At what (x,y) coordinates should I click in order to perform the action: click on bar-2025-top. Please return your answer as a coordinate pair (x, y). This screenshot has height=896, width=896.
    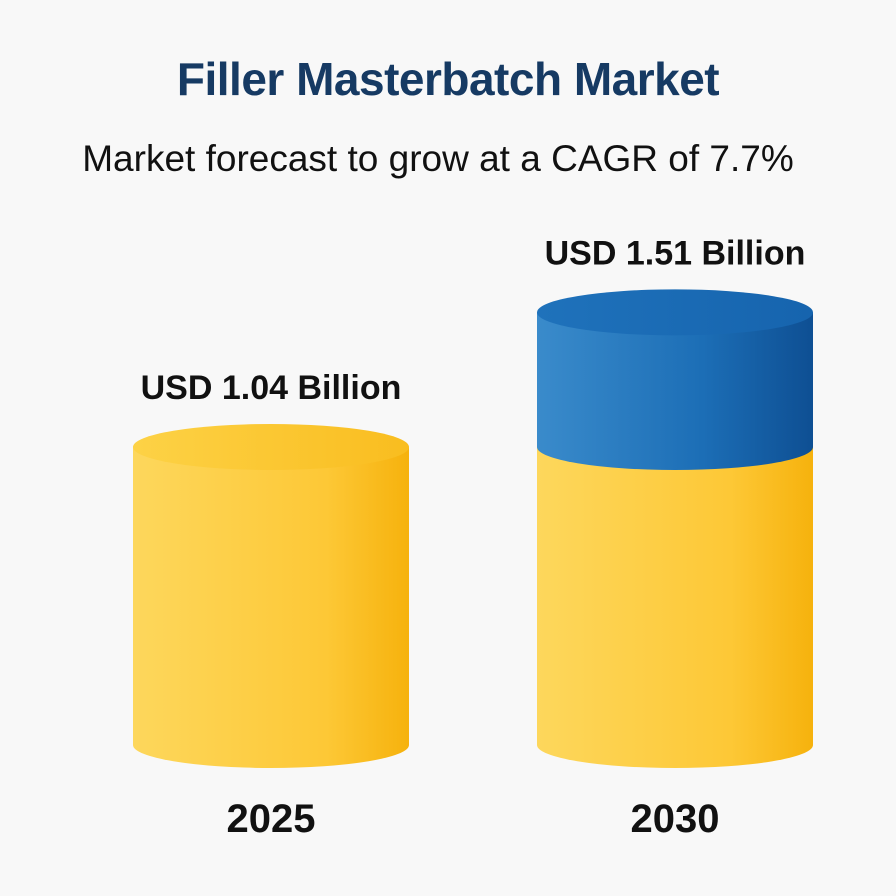
    Looking at the image, I should click on (271, 447).